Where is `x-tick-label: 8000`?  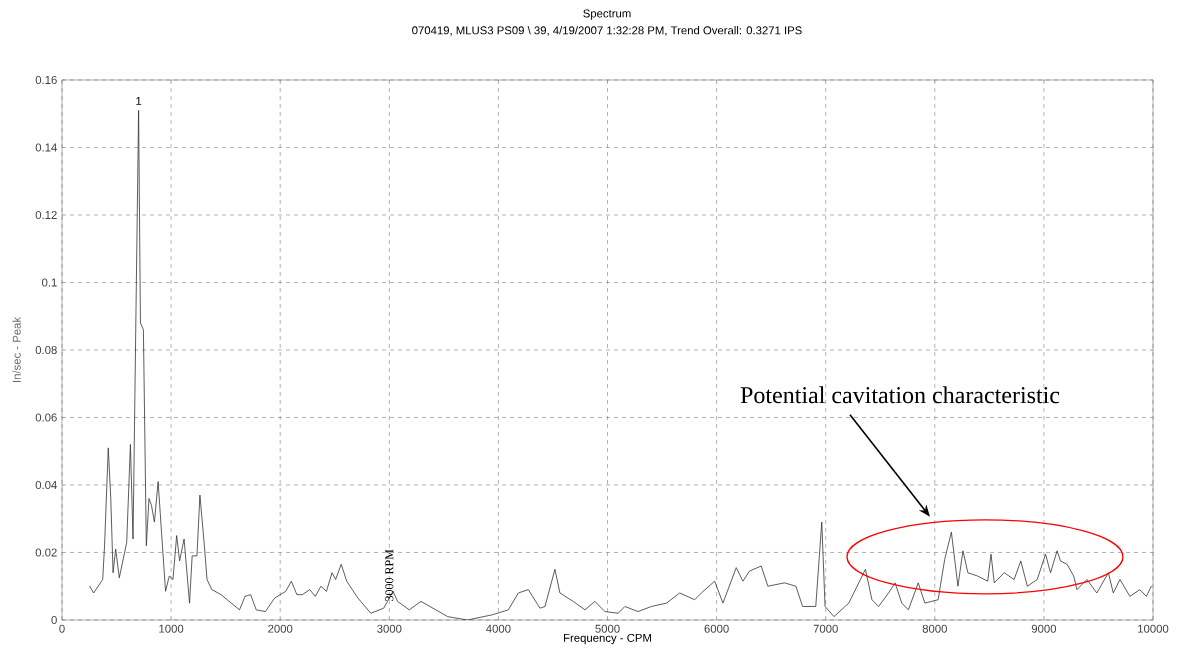 x-tick-label: 8000 is located at coordinates (934, 628).